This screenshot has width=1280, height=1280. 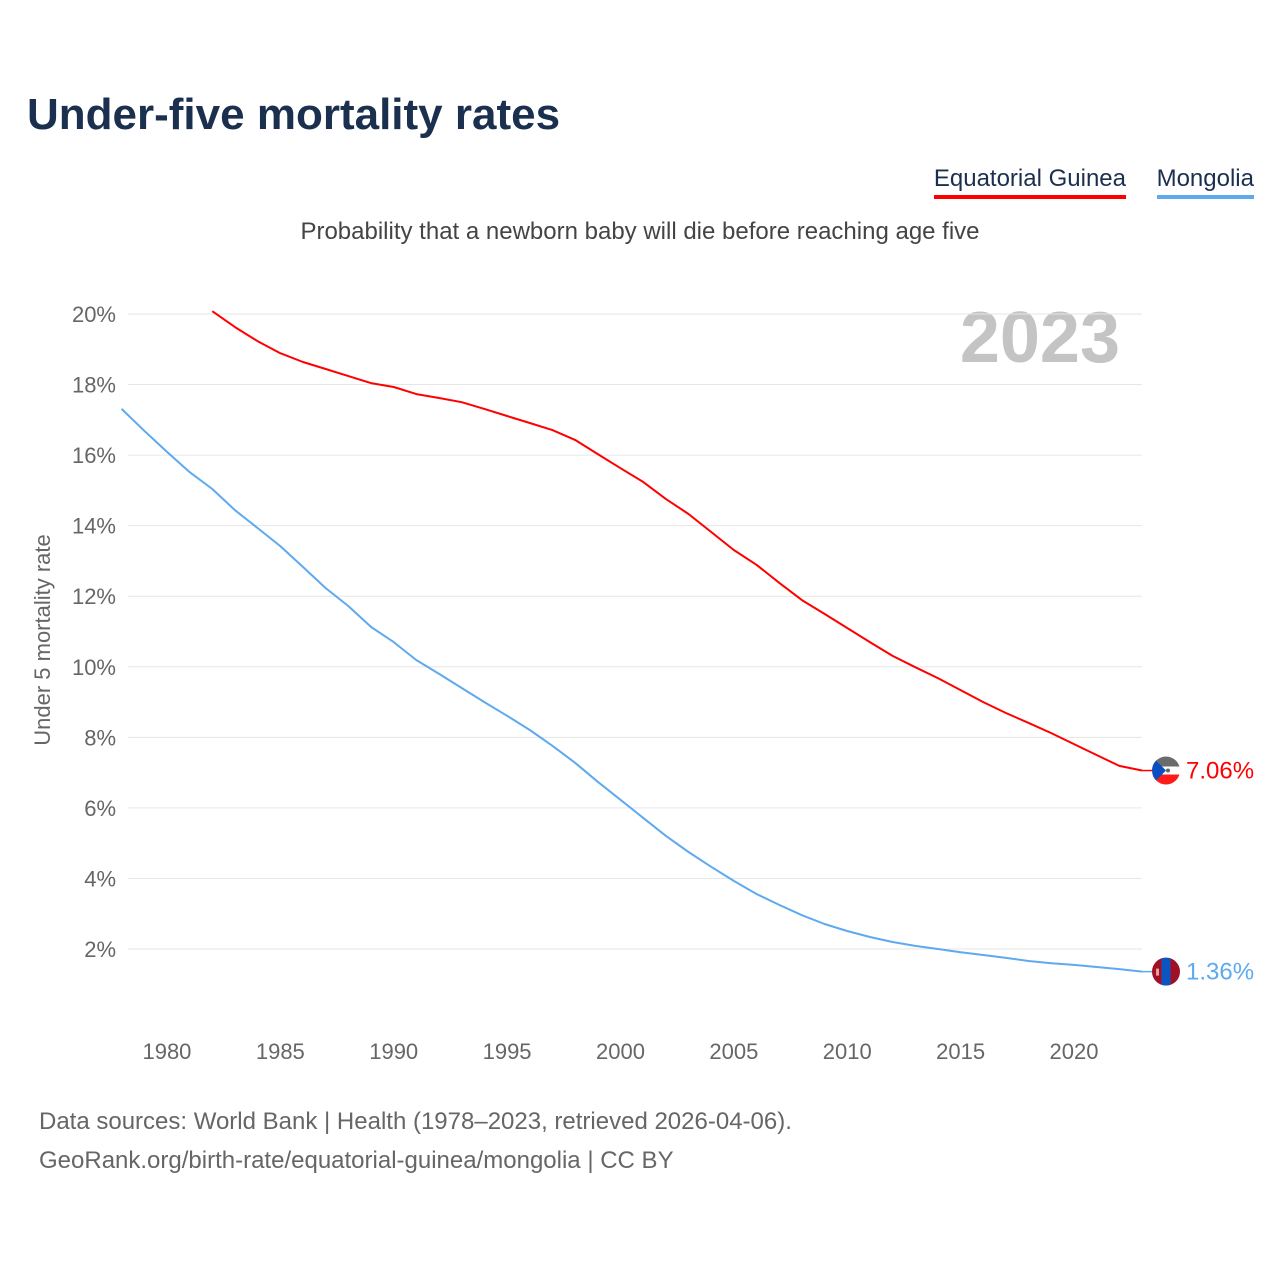 What do you see at coordinates (94, 455) in the screenshot?
I see `y-tick-label: 16%` at bounding box center [94, 455].